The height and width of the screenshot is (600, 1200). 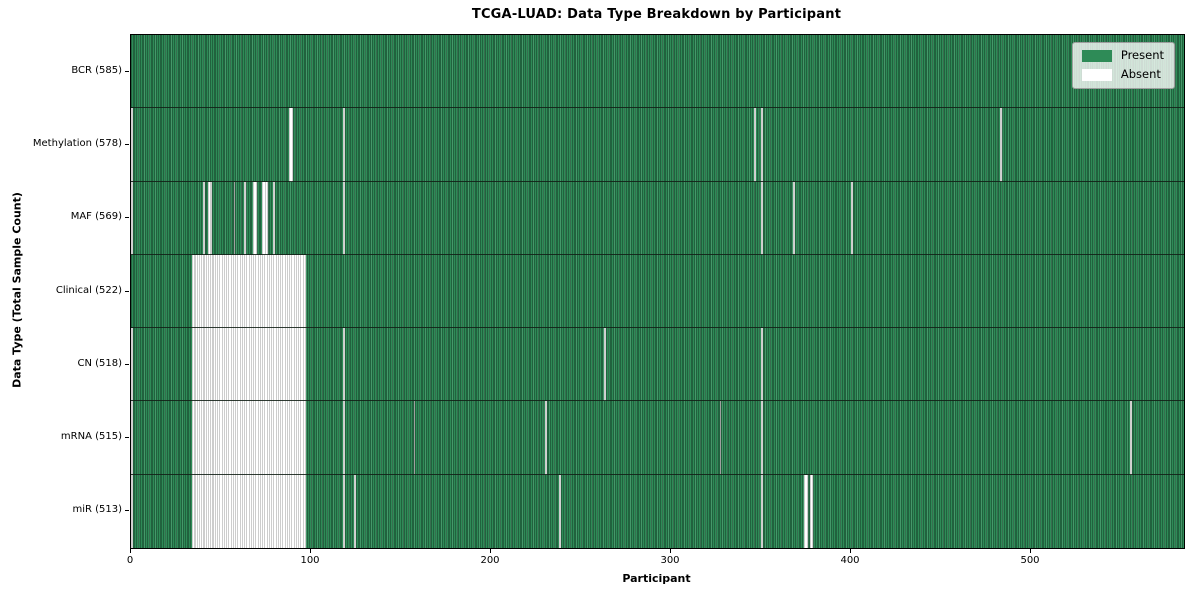 What do you see at coordinates (130, 560) in the screenshot?
I see `x-tick-label: 0` at bounding box center [130, 560].